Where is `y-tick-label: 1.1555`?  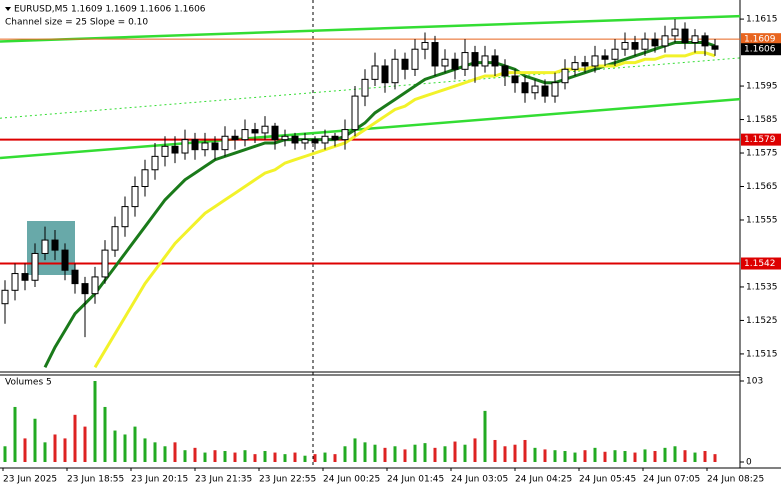
y-tick-label: 1.1555 is located at coordinates (762, 220).